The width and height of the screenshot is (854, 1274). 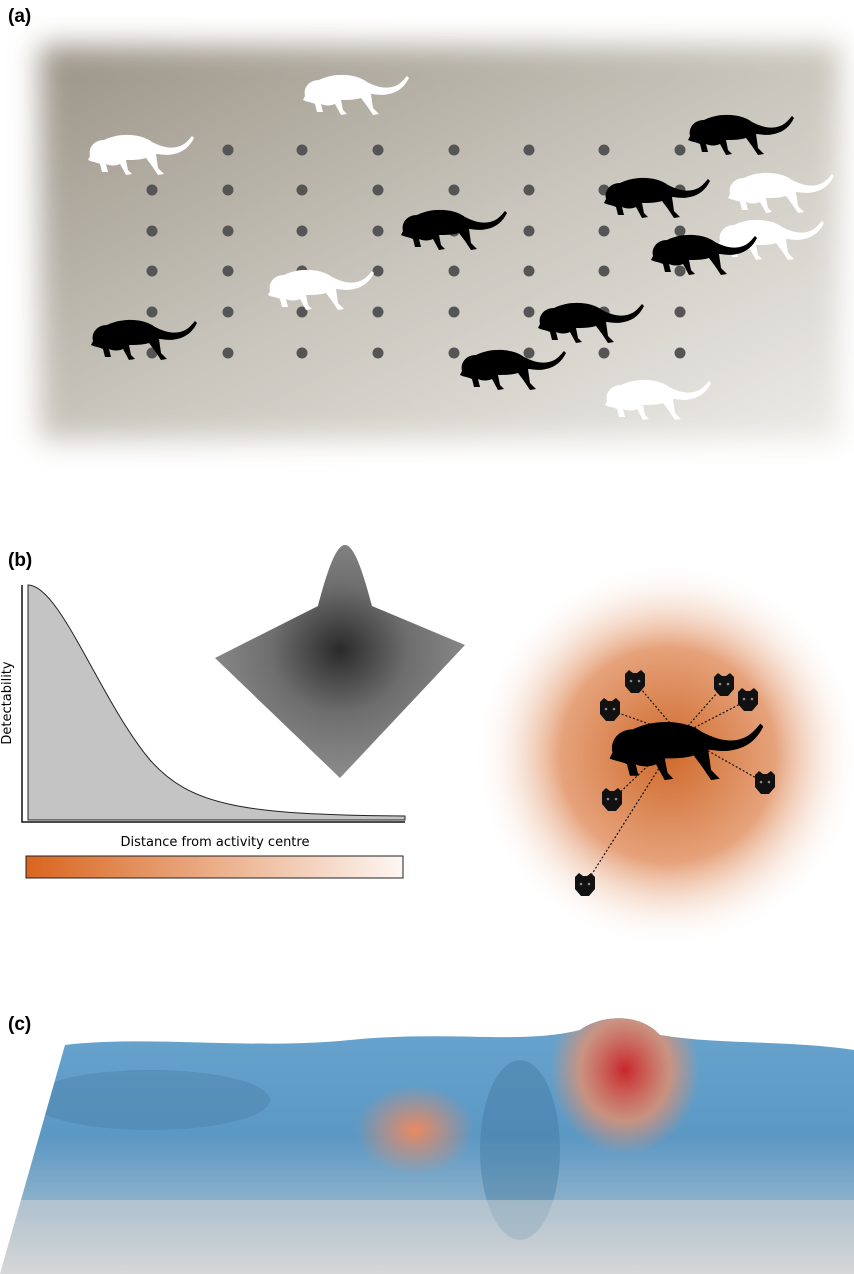 What do you see at coordinates (215, 842) in the screenshot?
I see `x-axis-label: Distance from activity centre` at bounding box center [215, 842].